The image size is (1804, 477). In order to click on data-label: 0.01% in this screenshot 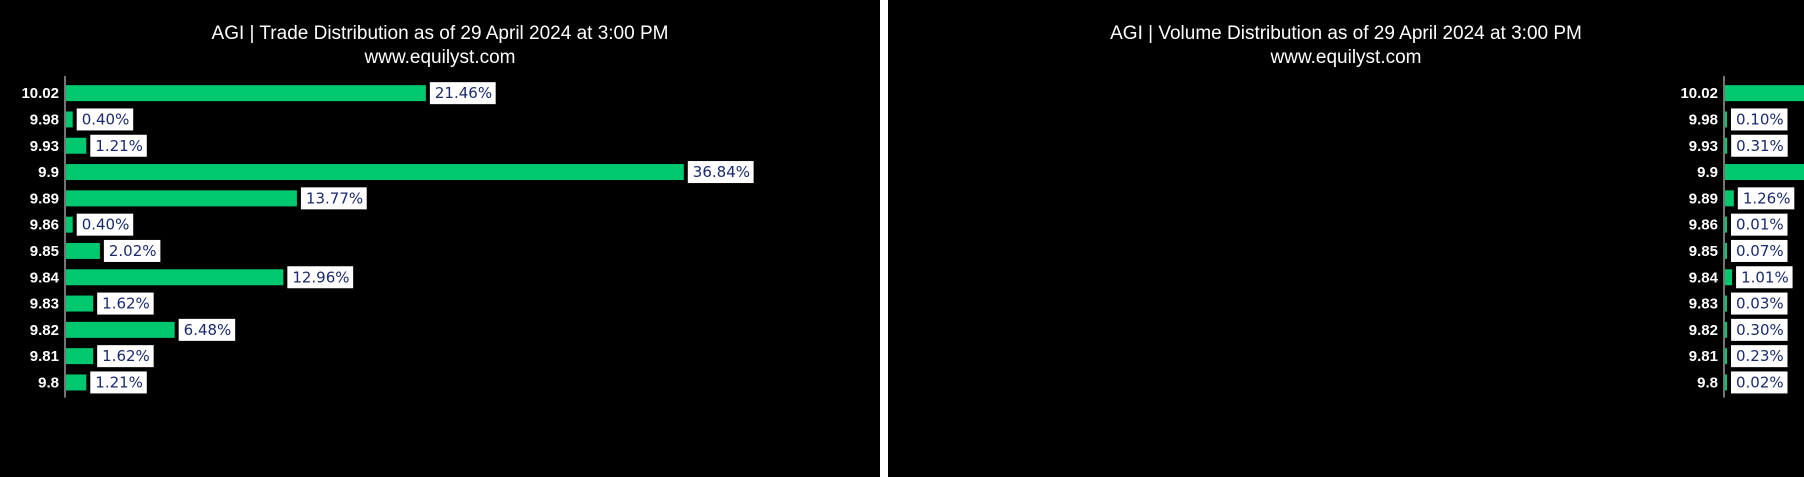, I will do `click(1760, 225)`.